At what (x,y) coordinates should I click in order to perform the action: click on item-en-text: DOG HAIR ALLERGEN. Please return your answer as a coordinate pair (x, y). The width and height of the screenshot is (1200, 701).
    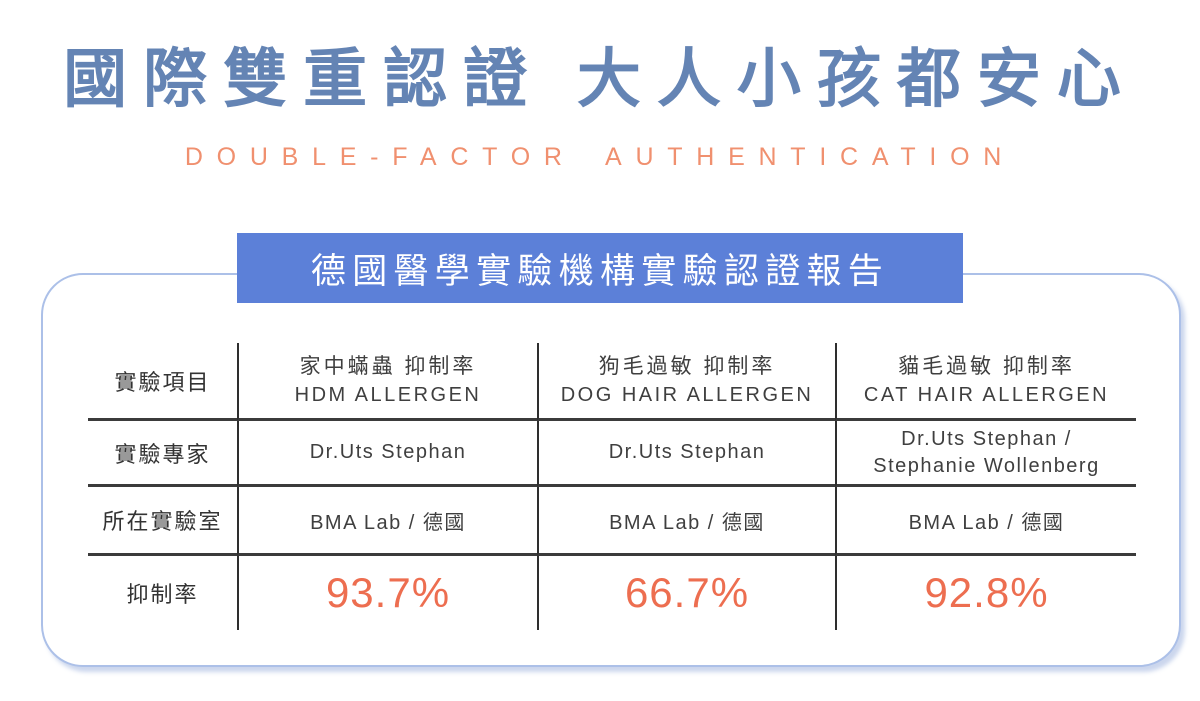
    Looking at the image, I should click on (687, 394).